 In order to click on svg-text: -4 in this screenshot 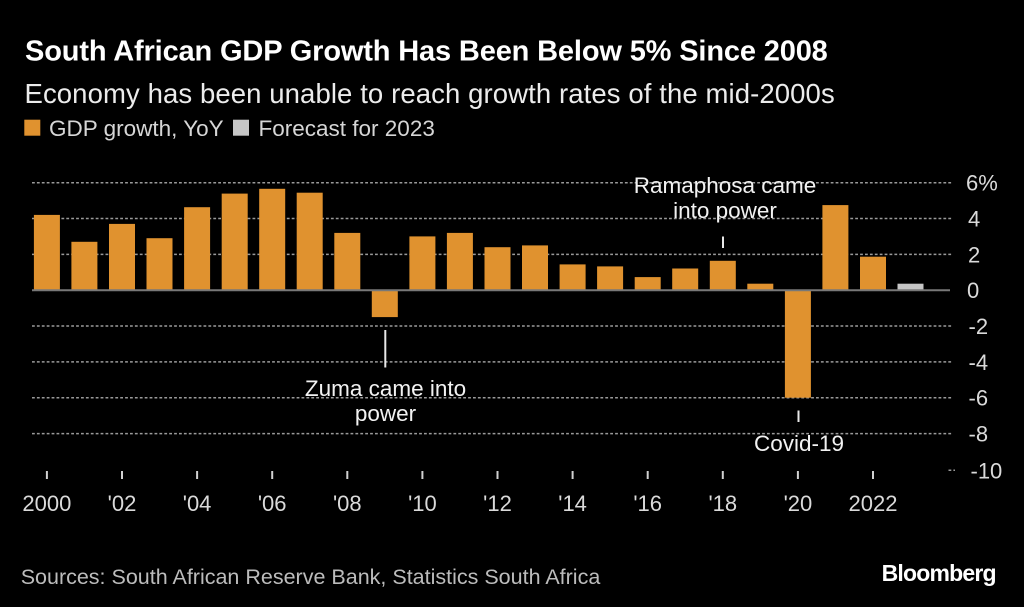, I will do `click(979, 362)`.